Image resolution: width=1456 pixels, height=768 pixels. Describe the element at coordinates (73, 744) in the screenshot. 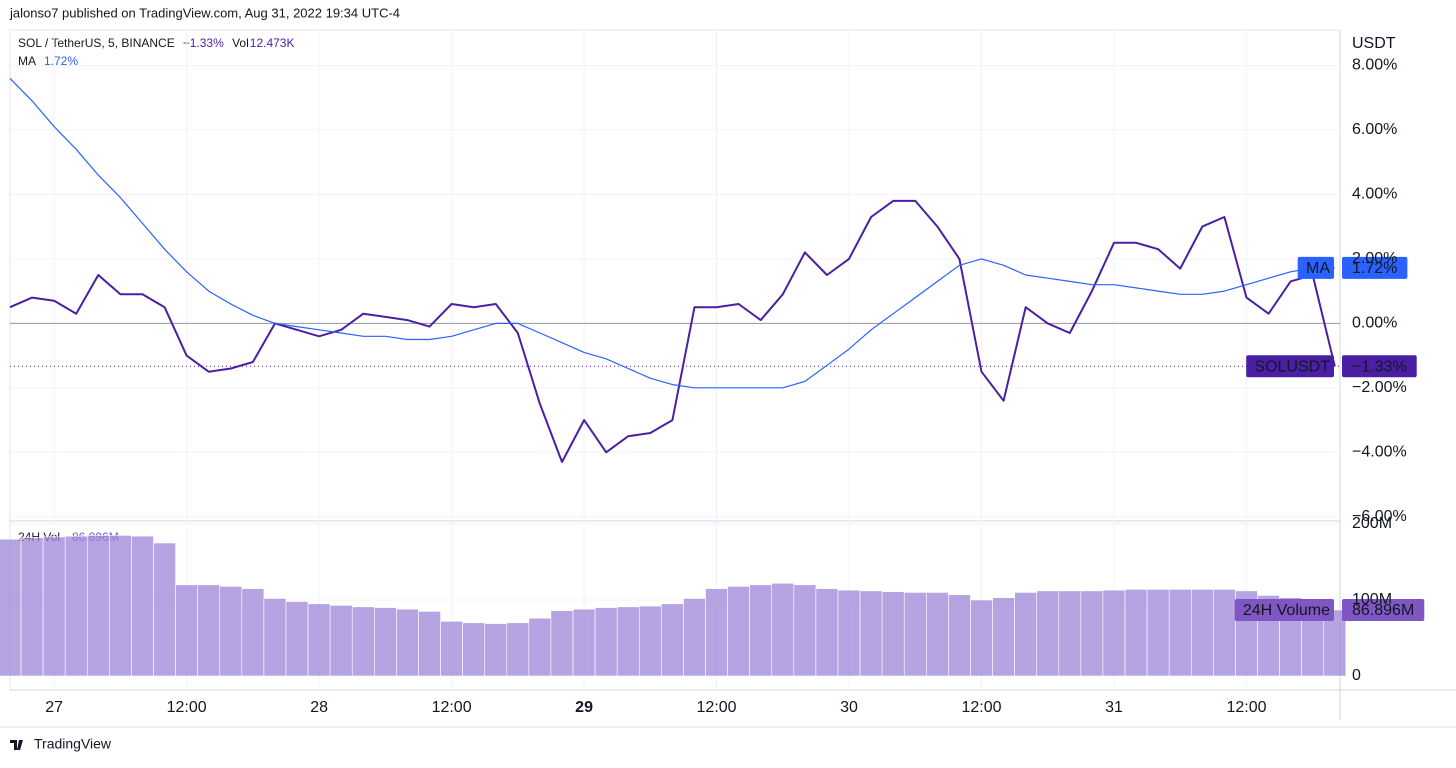

I see `brand-name: TradingView` at that location.